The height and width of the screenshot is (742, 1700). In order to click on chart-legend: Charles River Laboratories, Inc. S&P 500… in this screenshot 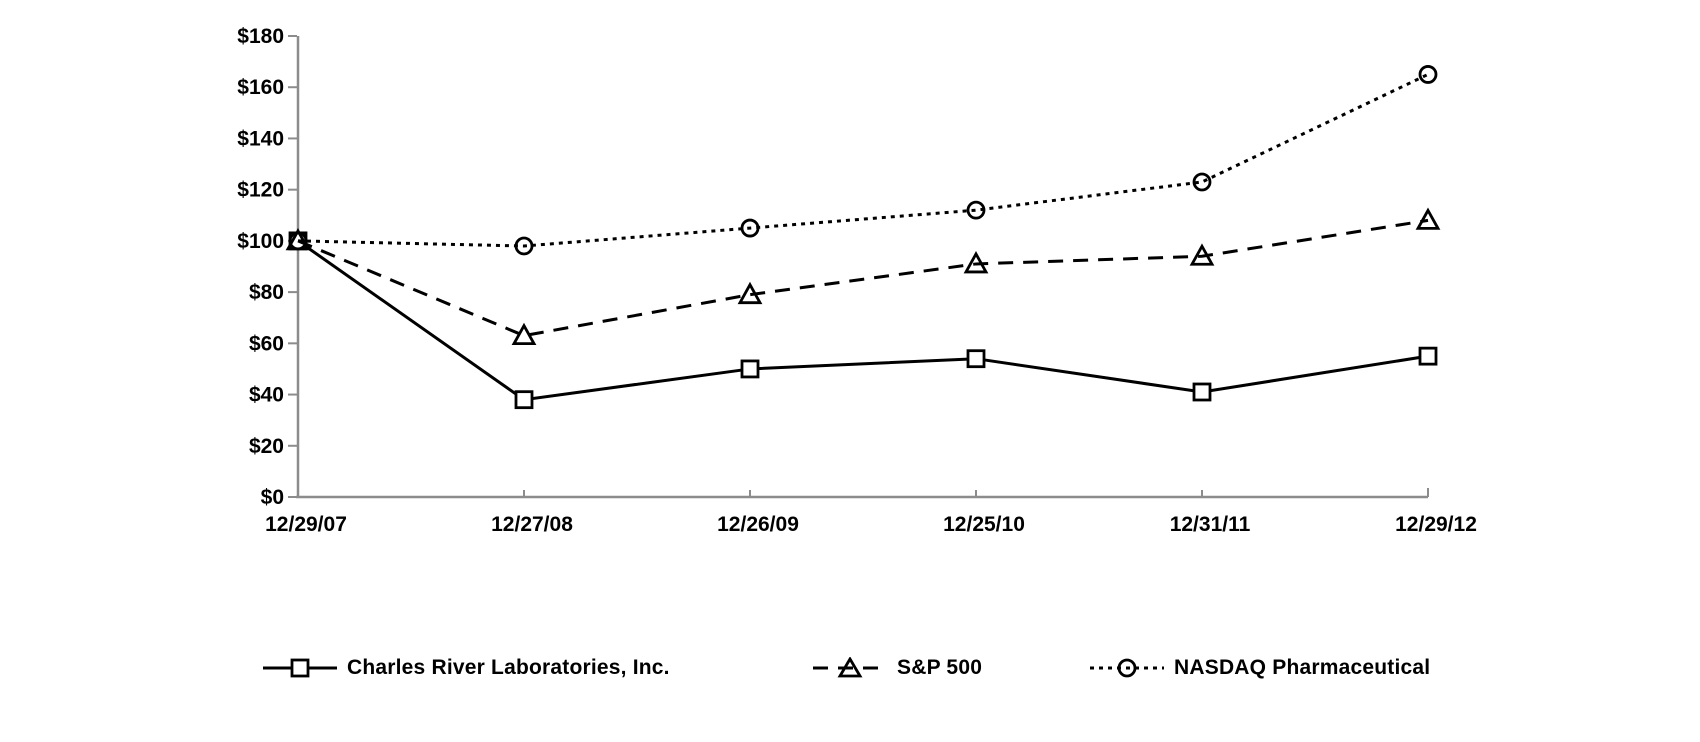, I will do `click(850, 670)`.